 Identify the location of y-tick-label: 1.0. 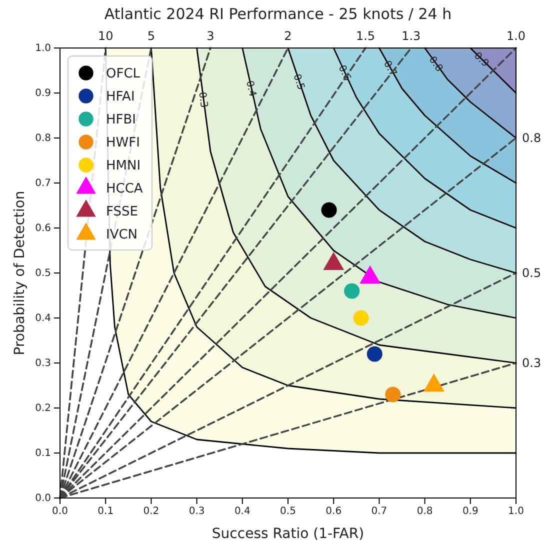
(43, 48).